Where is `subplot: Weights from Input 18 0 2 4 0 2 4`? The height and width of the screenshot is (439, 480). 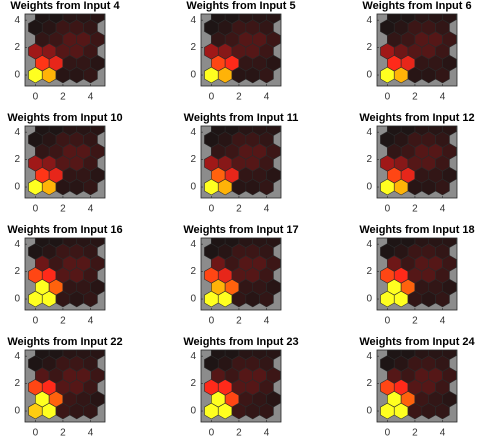
subplot: Weights from Input 18 0 2 4 0 2 4 is located at coordinates (416, 275).